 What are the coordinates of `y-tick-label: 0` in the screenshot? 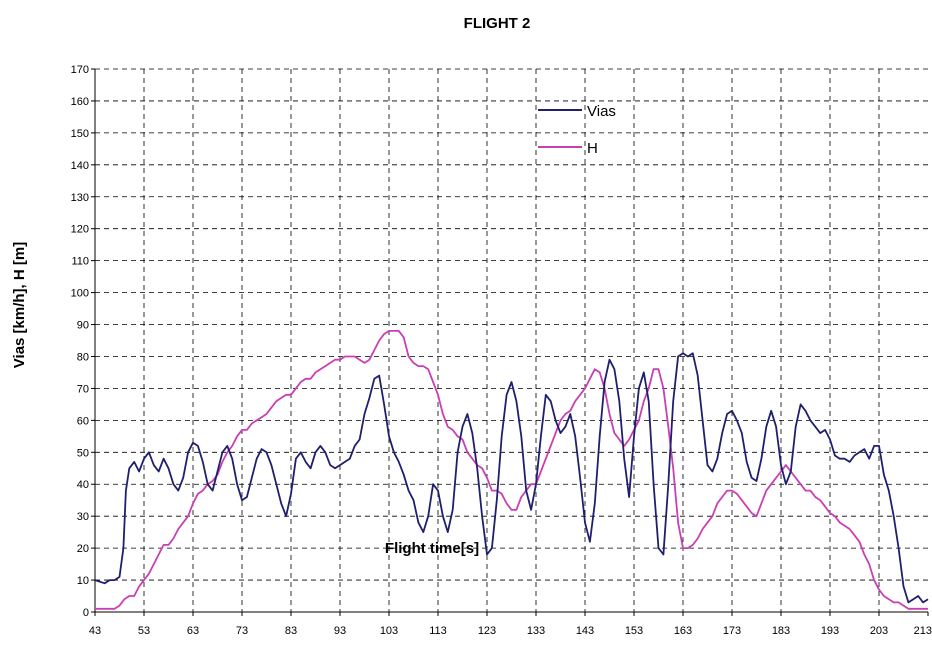 It's located at (86, 613).